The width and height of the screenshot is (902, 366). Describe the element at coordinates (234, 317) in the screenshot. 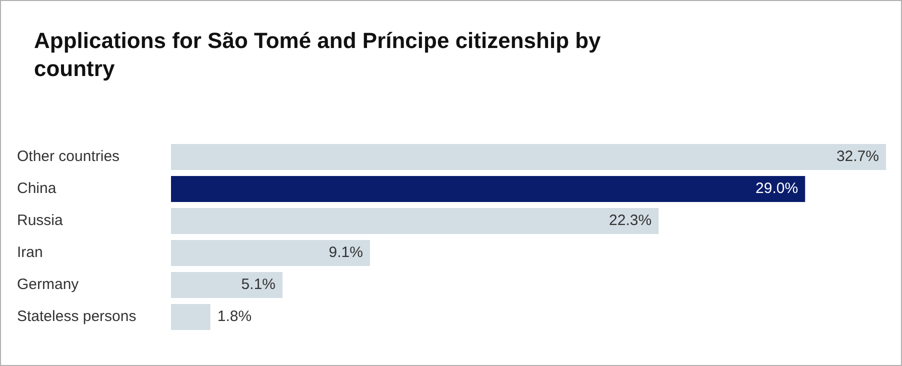

I see `data-label: 1.8%` at that location.